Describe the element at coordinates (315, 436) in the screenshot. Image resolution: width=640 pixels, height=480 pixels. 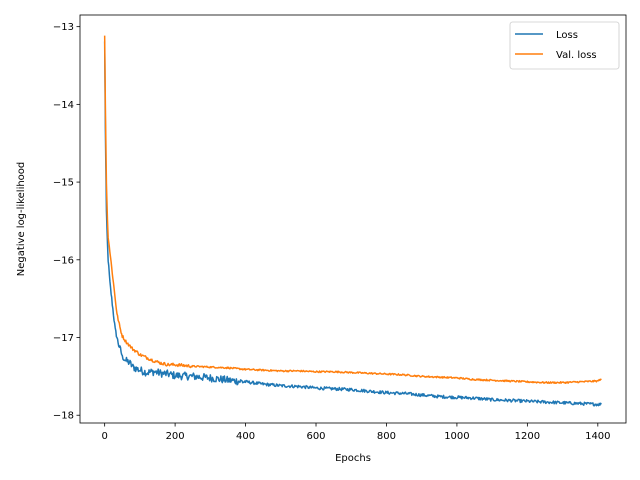
I see `x-tick-label: 600` at that location.